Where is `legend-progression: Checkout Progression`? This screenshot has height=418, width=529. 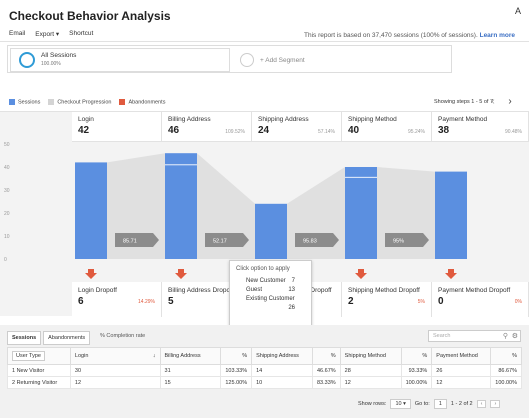
legend-progression: Checkout Progression is located at coordinates (79, 102).